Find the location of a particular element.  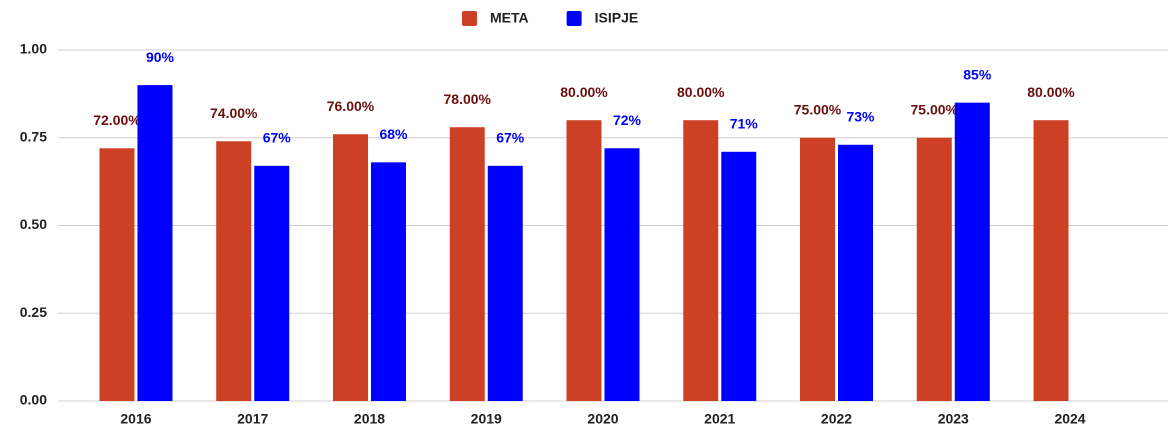

data-label: 71% is located at coordinates (744, 123).